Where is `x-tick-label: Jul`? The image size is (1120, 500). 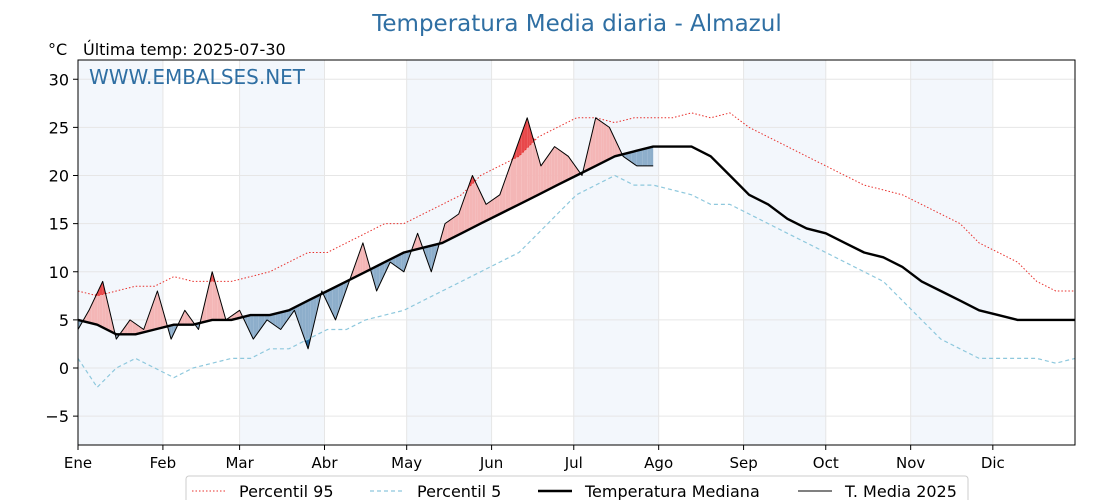
x-tick-label: Jul is located at coordinates (573, 463).